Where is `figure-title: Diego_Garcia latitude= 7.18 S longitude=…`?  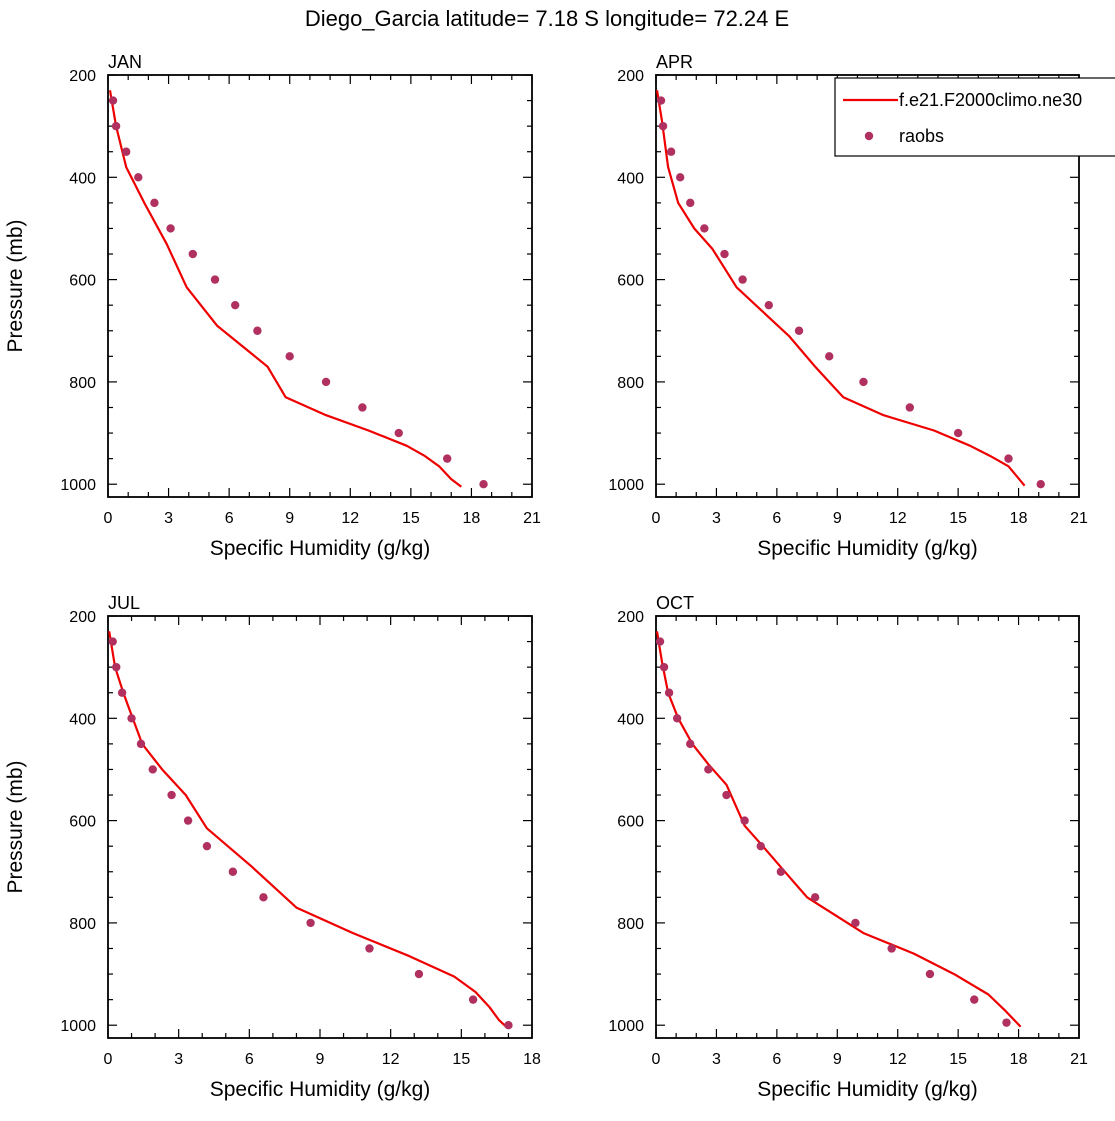
figure-title: Diego_Garcia latitude= 7.18 S longitude=… is located at coordinates (547, 18).